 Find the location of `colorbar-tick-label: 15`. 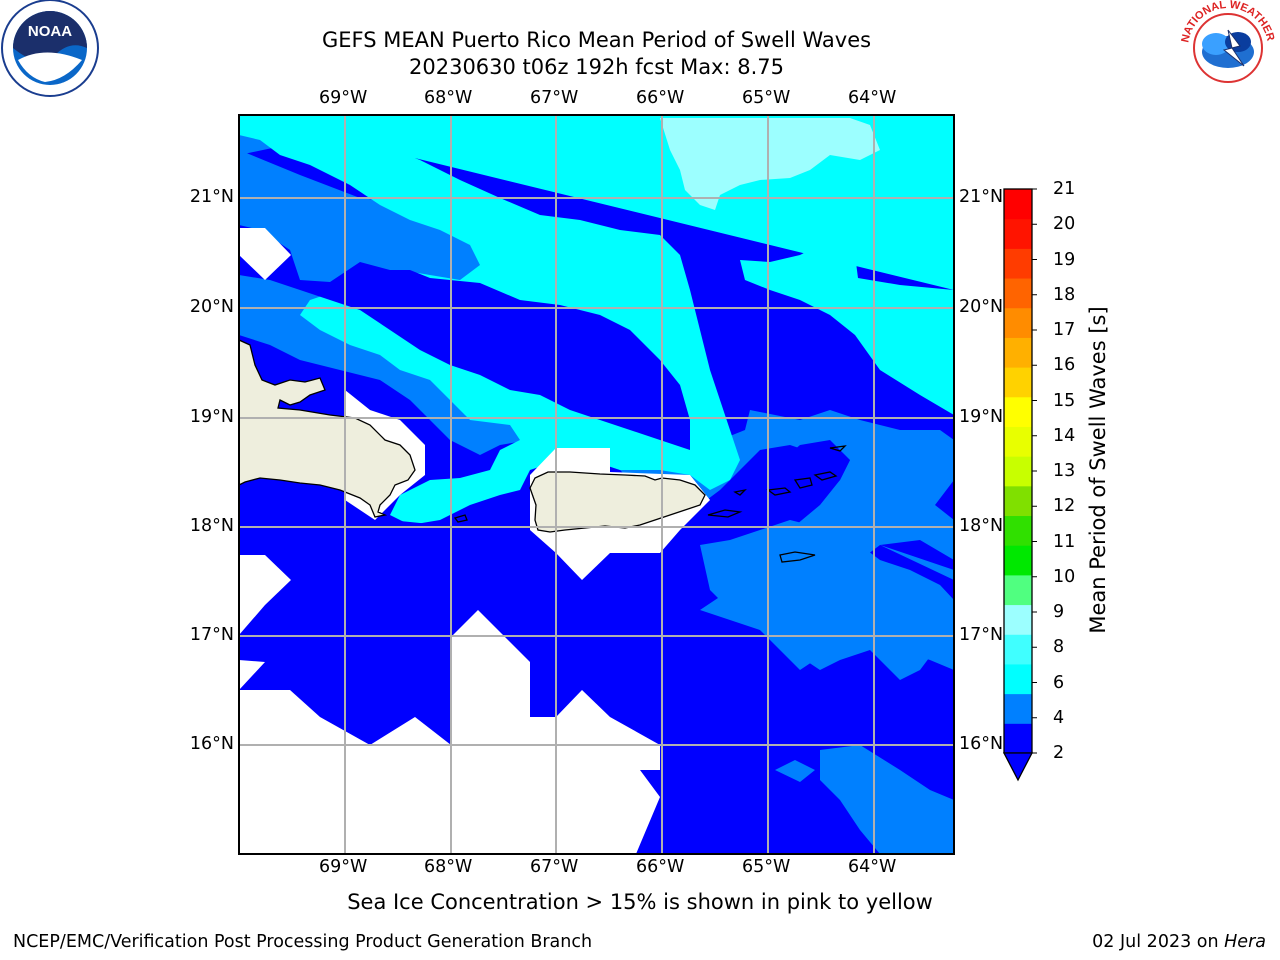

colorbar-tick-label: 15 is located at coordinates (1064, 400).